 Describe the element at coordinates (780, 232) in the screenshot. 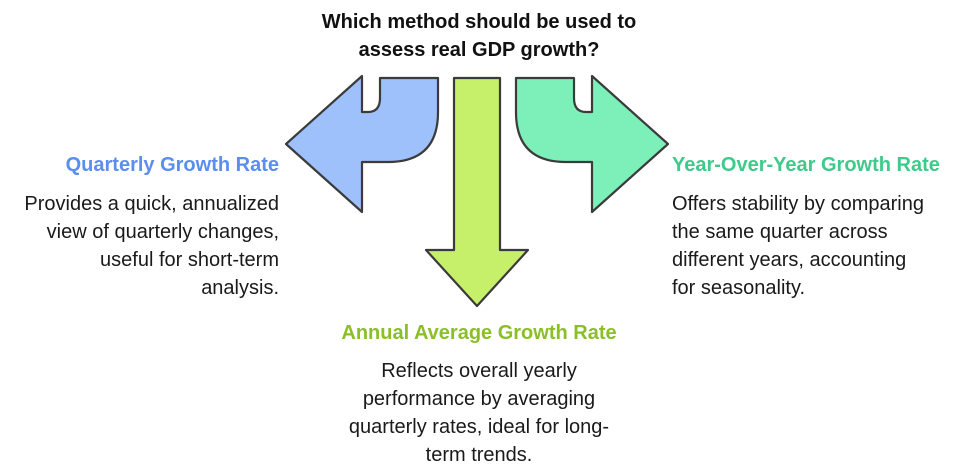

I see `description-line: the same quarter across` at that location.